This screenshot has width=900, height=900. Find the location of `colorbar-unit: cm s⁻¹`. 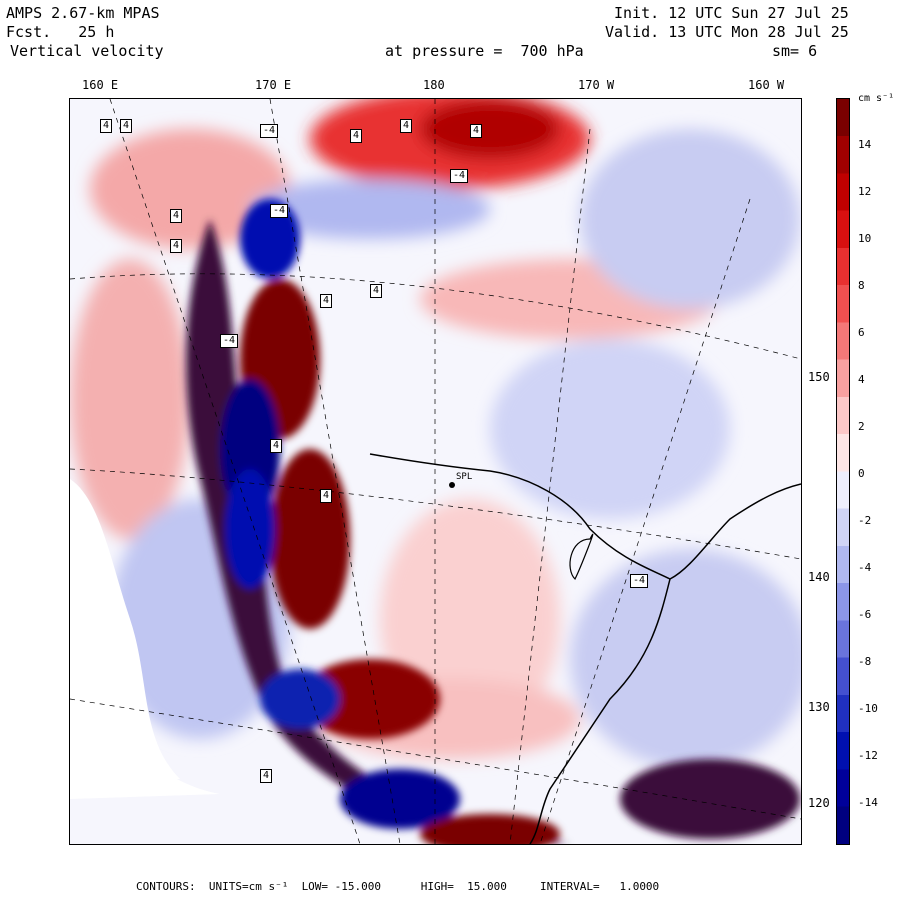

colorbar-unit: cm s⁻¹ is located at coordinates (876, 98).